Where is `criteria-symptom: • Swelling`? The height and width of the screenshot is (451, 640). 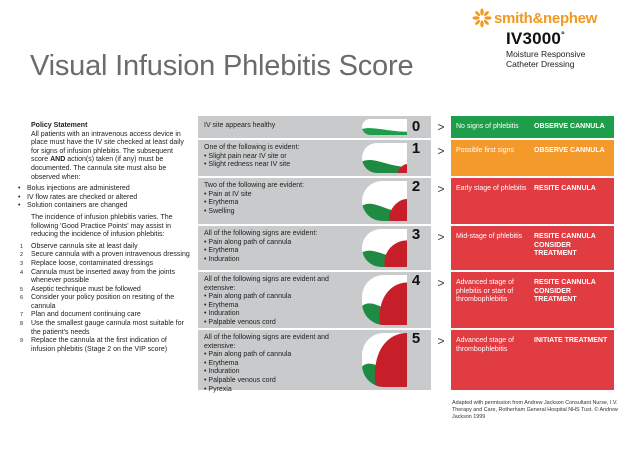 criteria-symptom: • Swelling is located at coordinates (219, 211).